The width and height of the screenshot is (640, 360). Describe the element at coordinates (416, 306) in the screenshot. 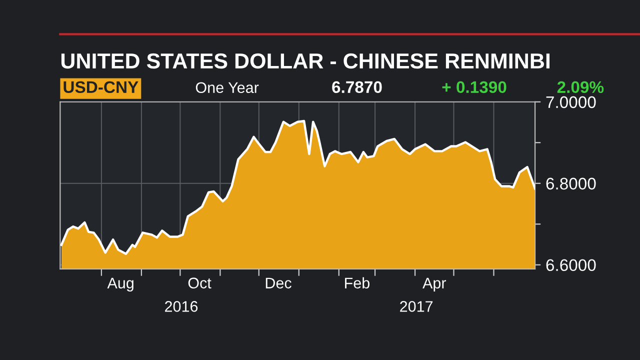

I see `text: 2017` at that location.